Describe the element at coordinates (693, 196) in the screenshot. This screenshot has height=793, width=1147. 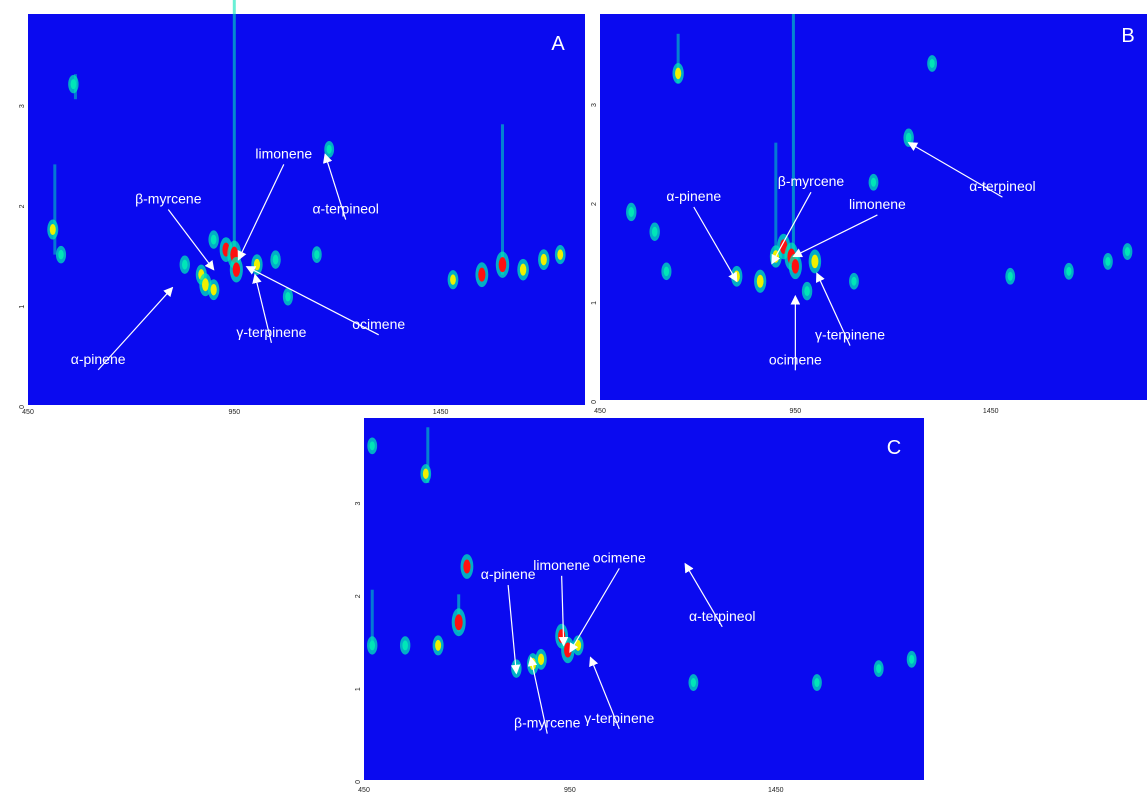
I see `compound-label: α-pinene` at that location.